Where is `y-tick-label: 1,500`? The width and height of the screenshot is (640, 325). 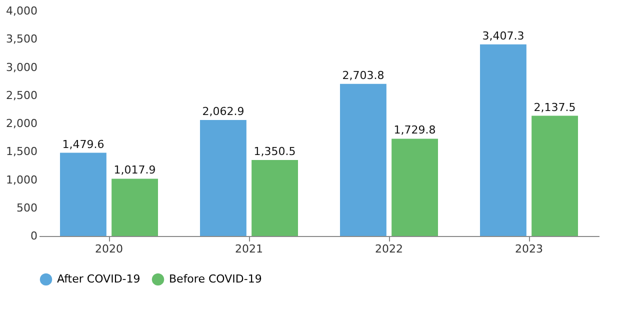
y-tick-label: 1,500 is located at coordinates (22, 151).